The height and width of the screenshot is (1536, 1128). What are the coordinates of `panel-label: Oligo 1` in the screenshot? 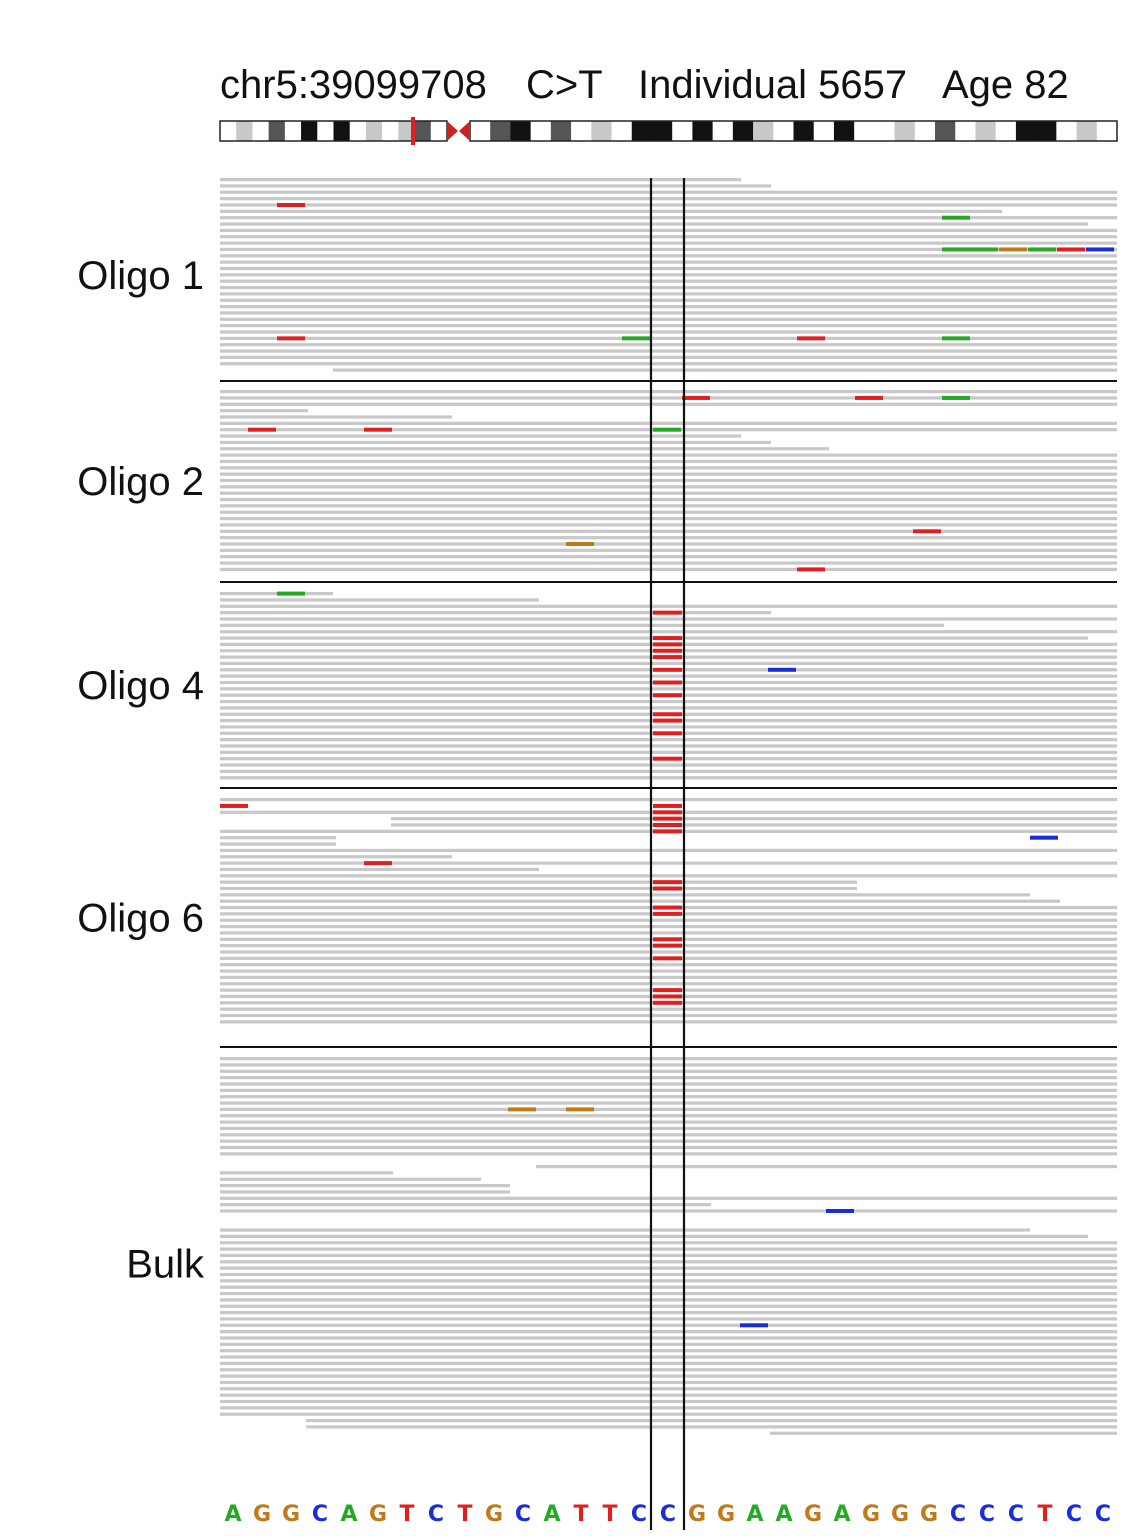 It's located at (140, 276).